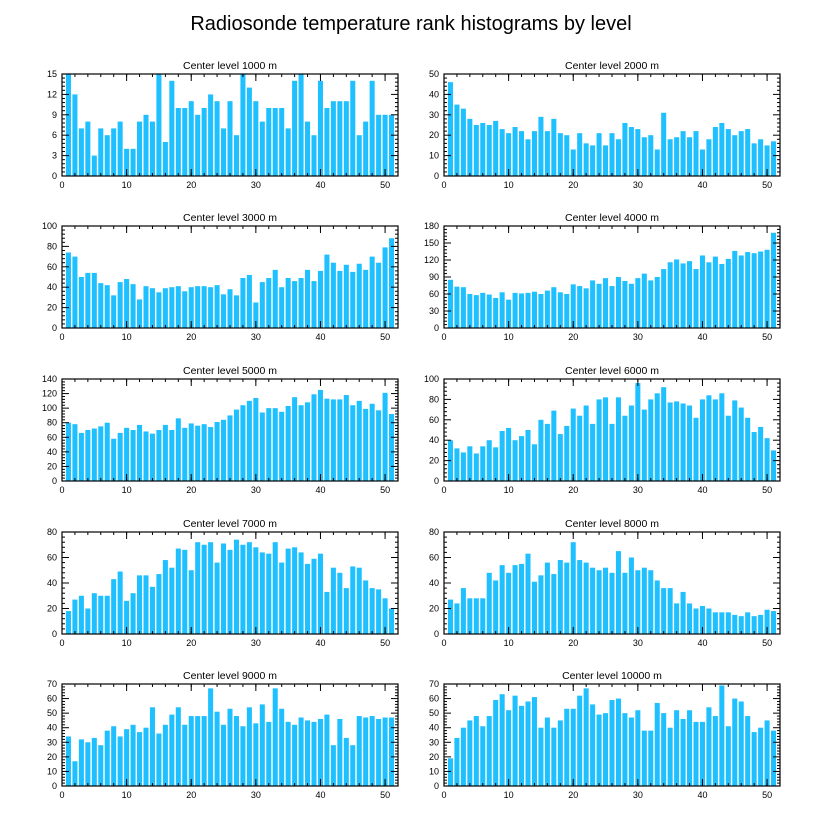 The image size is (822, 824). I want to click on y-tick-label: 30, so click(52, 742).